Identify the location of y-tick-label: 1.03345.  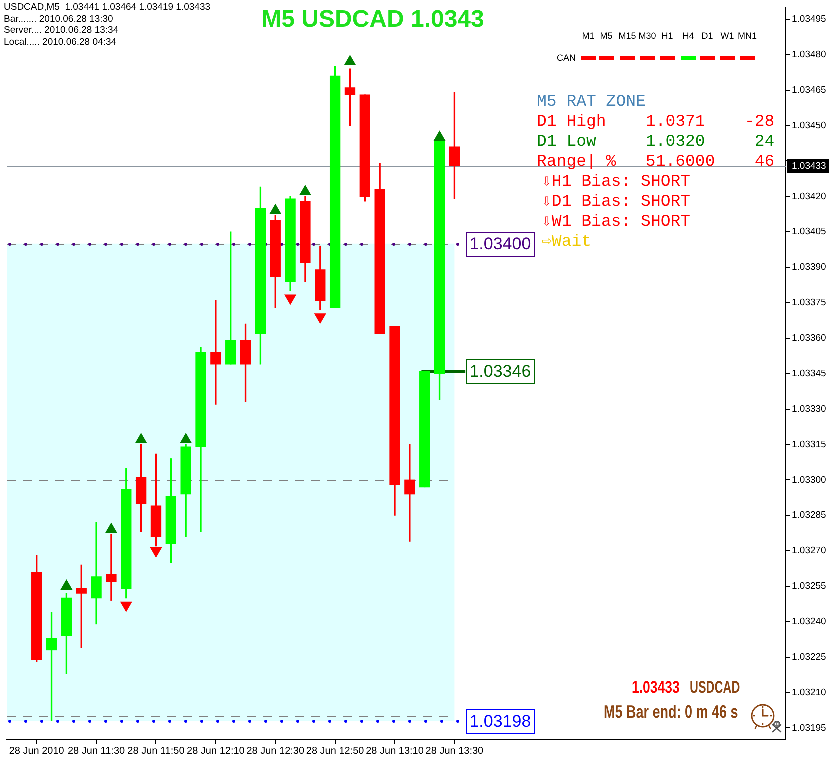
(809, 374).